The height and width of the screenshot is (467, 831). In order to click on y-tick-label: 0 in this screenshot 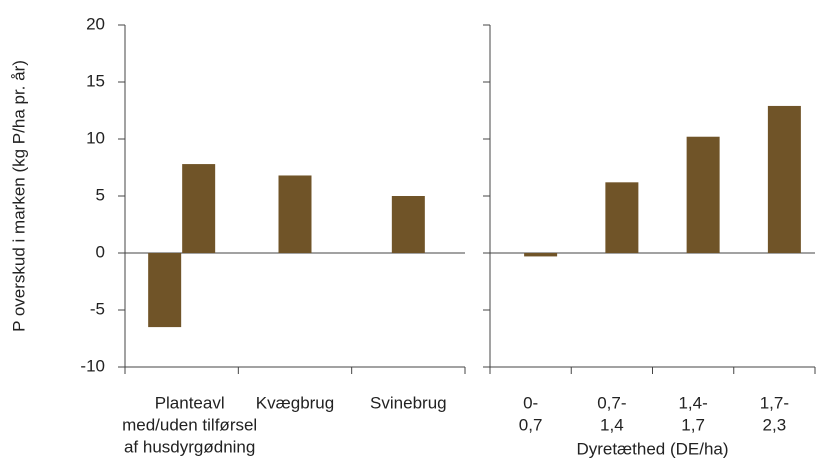, I will do `click(100, 251)`.